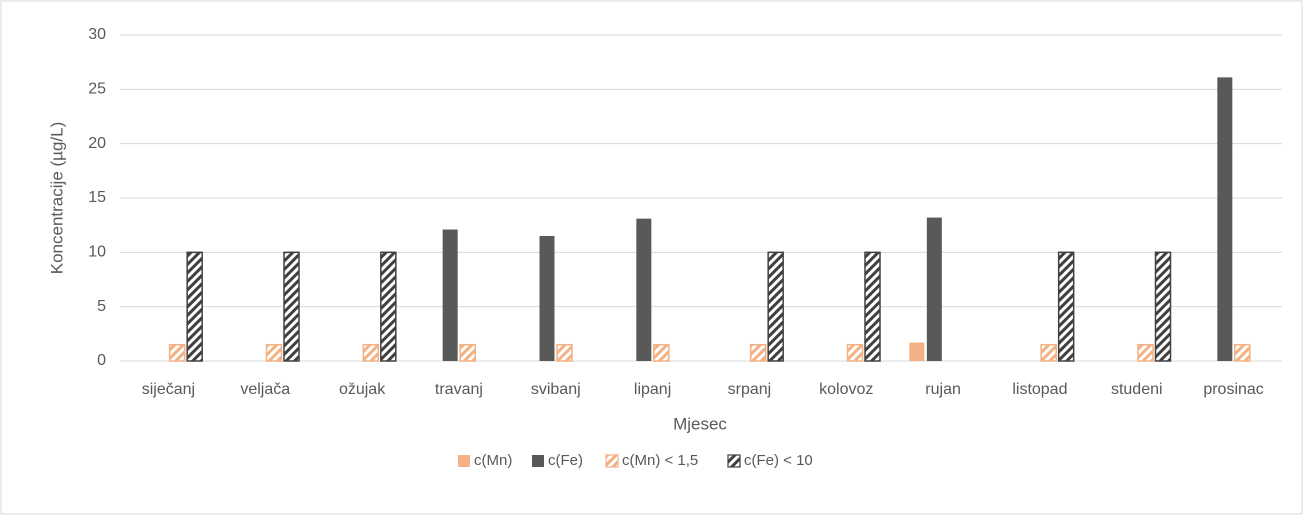  What do you see at coordinates (700, 423) in the screenshot?
I see `x-axis-label: Mjesec` at bounding box center [700, 423].